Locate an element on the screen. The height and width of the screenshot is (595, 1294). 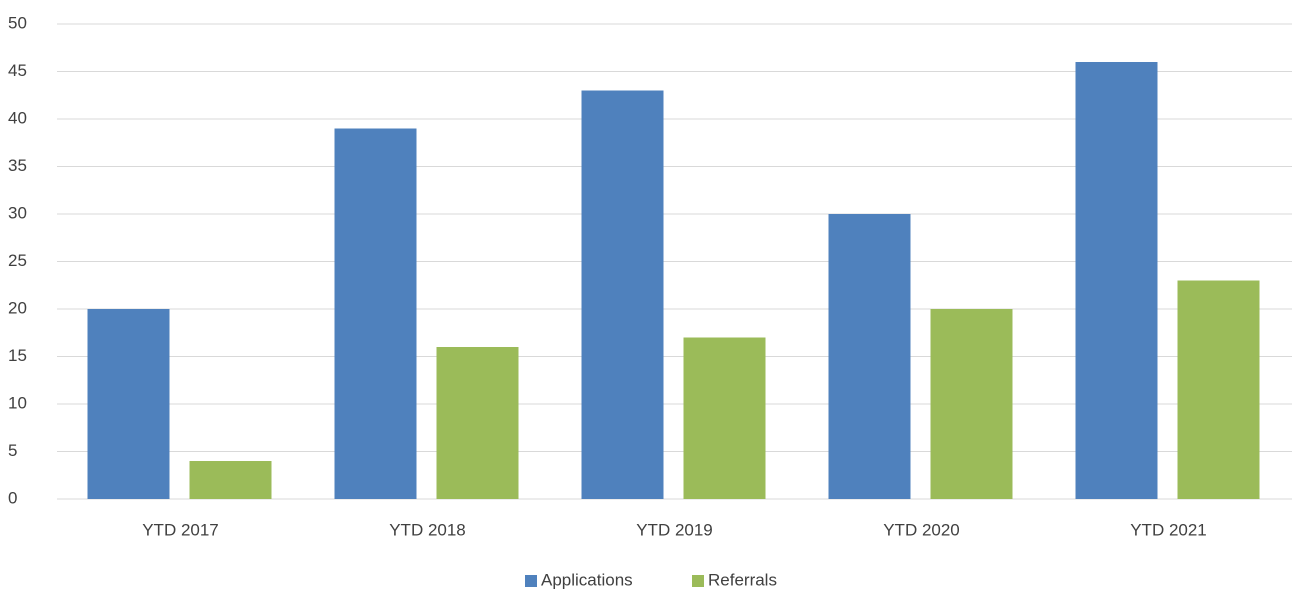
y-tick-label: 25 is located at coordinates (17, 260).